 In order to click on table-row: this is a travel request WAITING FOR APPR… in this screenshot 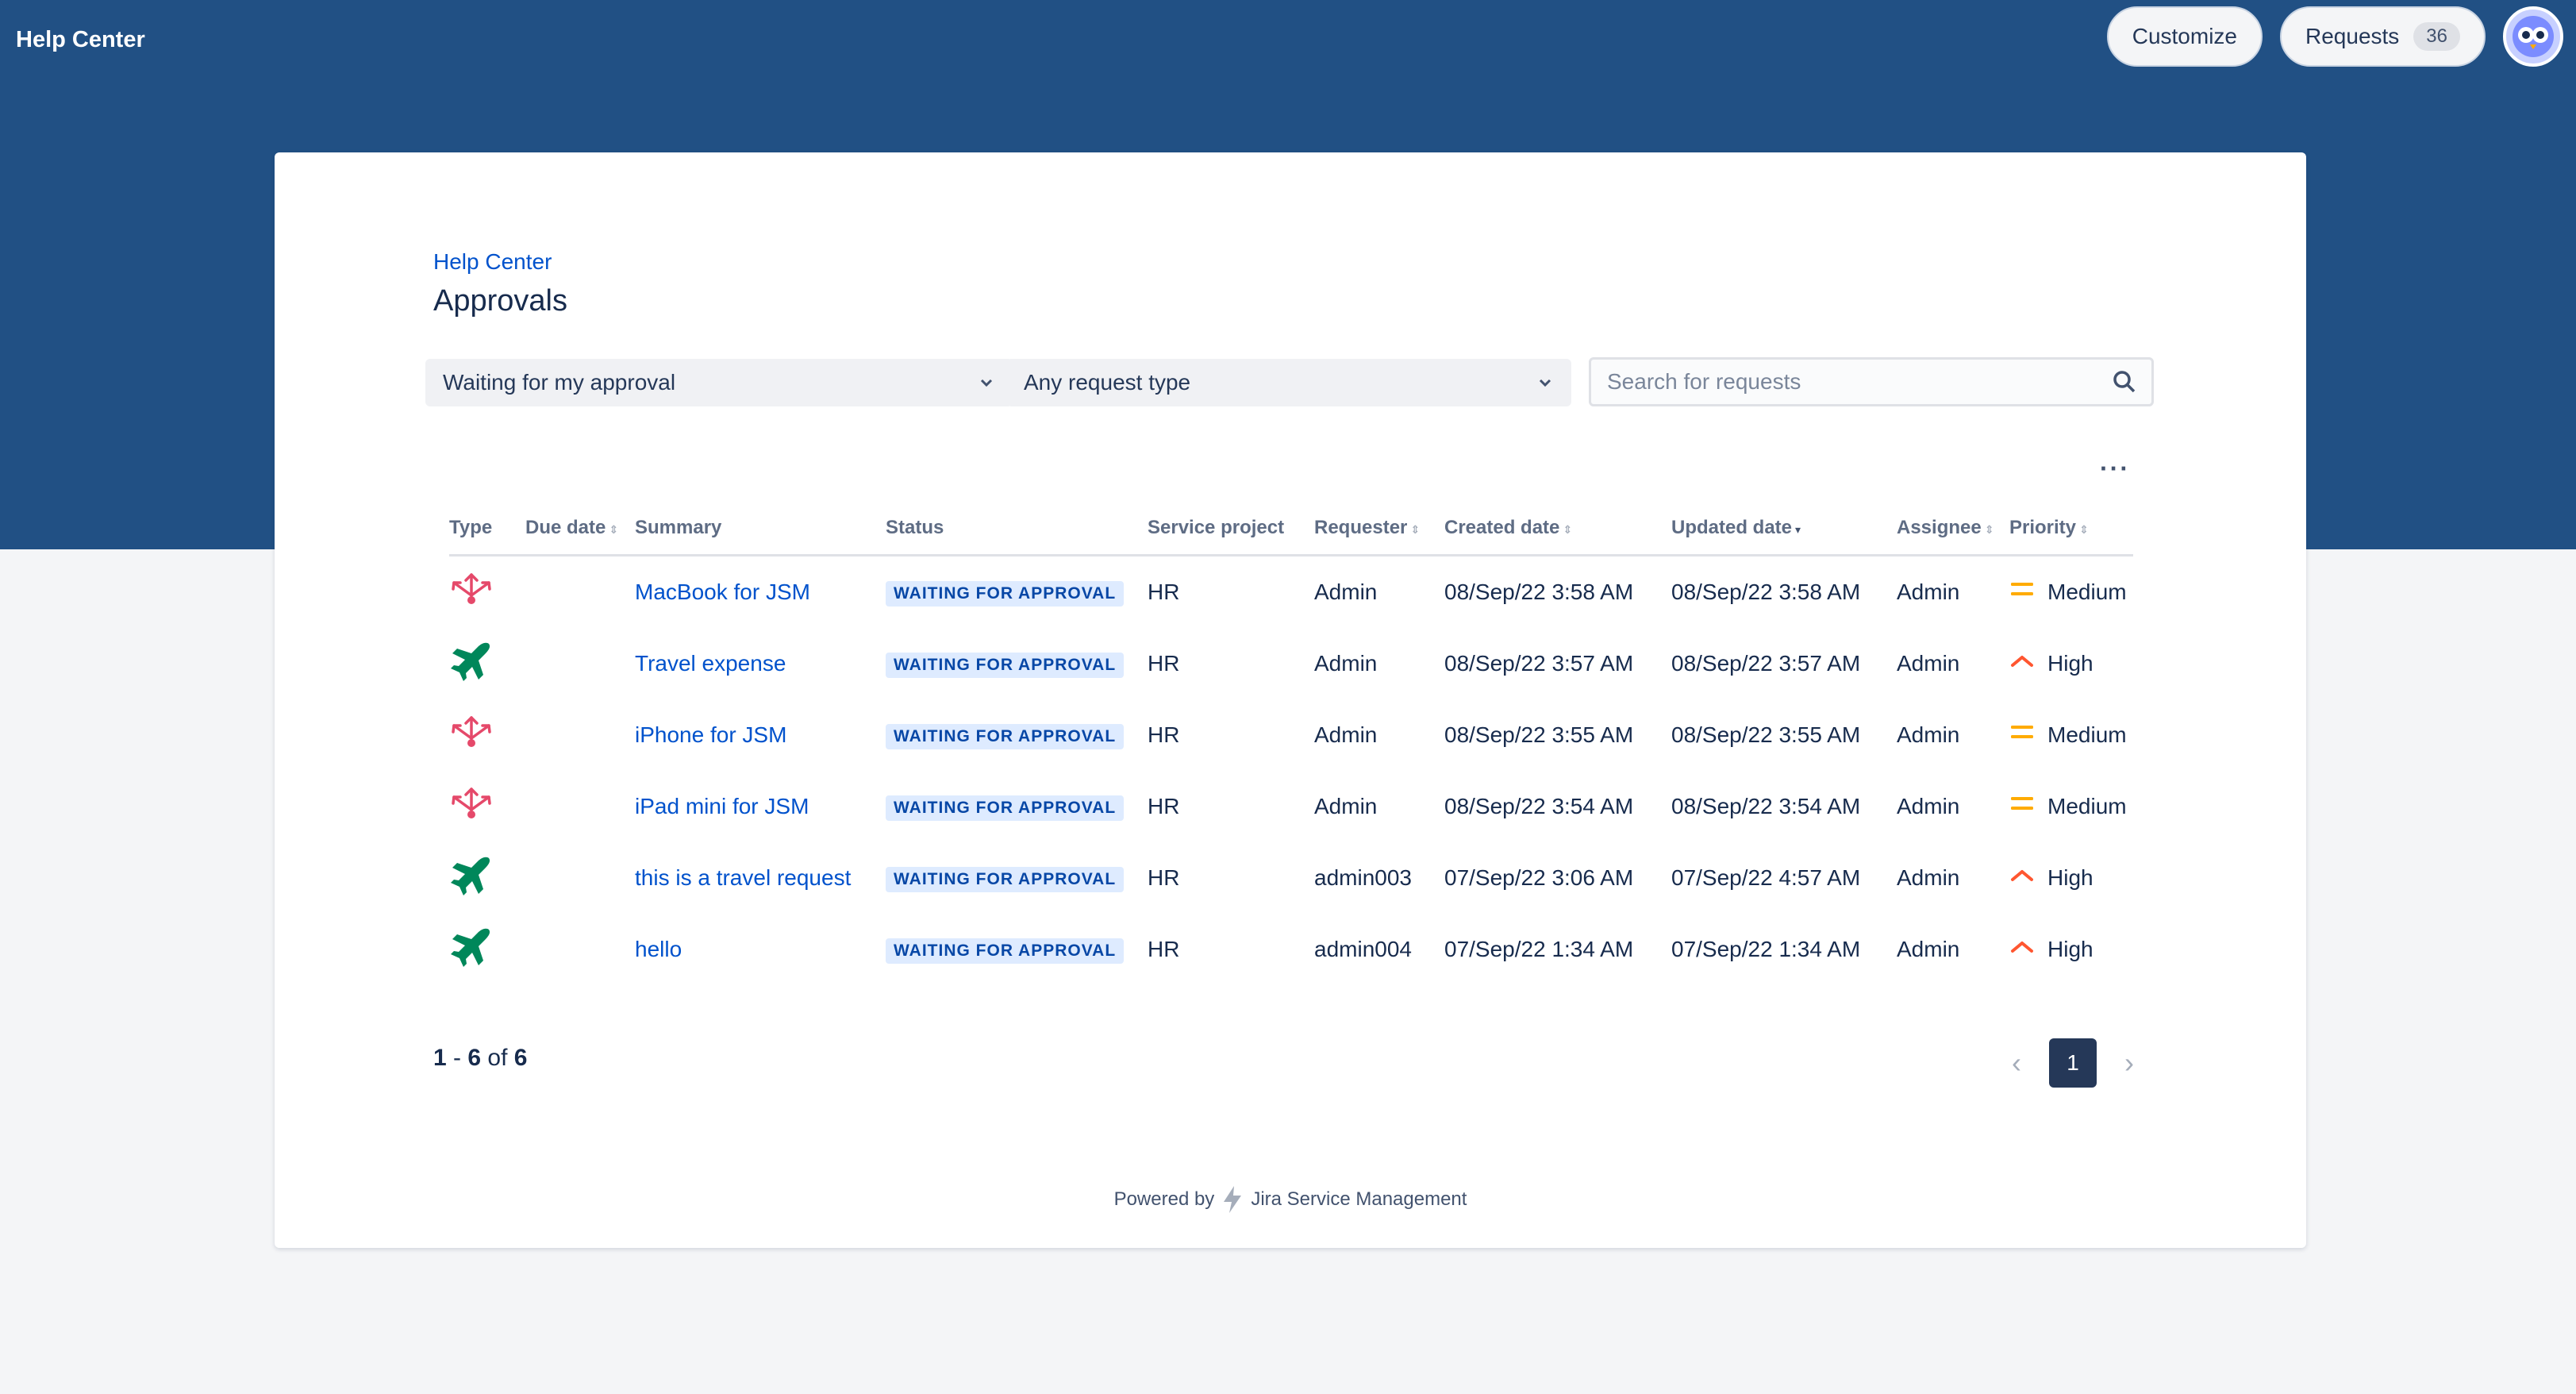, I will do `click(1291, 878)`.